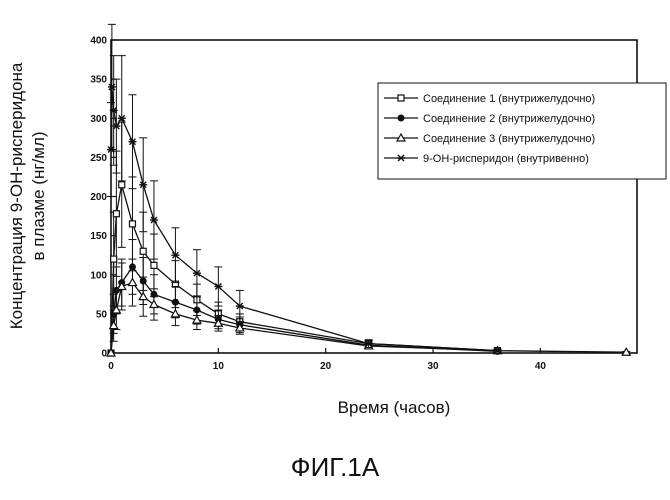  I want to click on legend-label: Соединение 1 (внутрижелудочно), so click(509, 99).